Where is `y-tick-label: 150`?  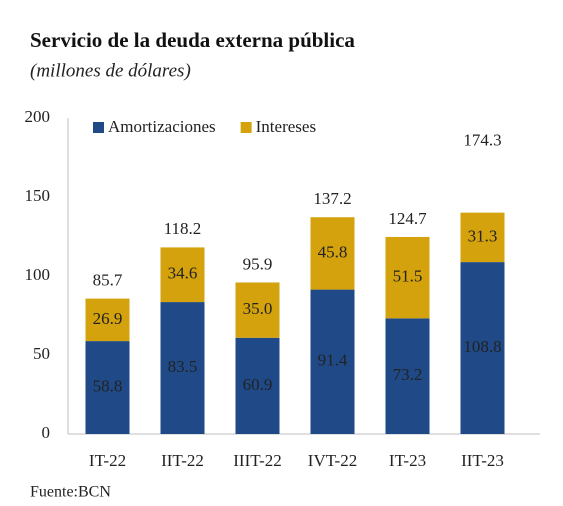 y-tick-label: 150 is located at coordinates (38, 195).